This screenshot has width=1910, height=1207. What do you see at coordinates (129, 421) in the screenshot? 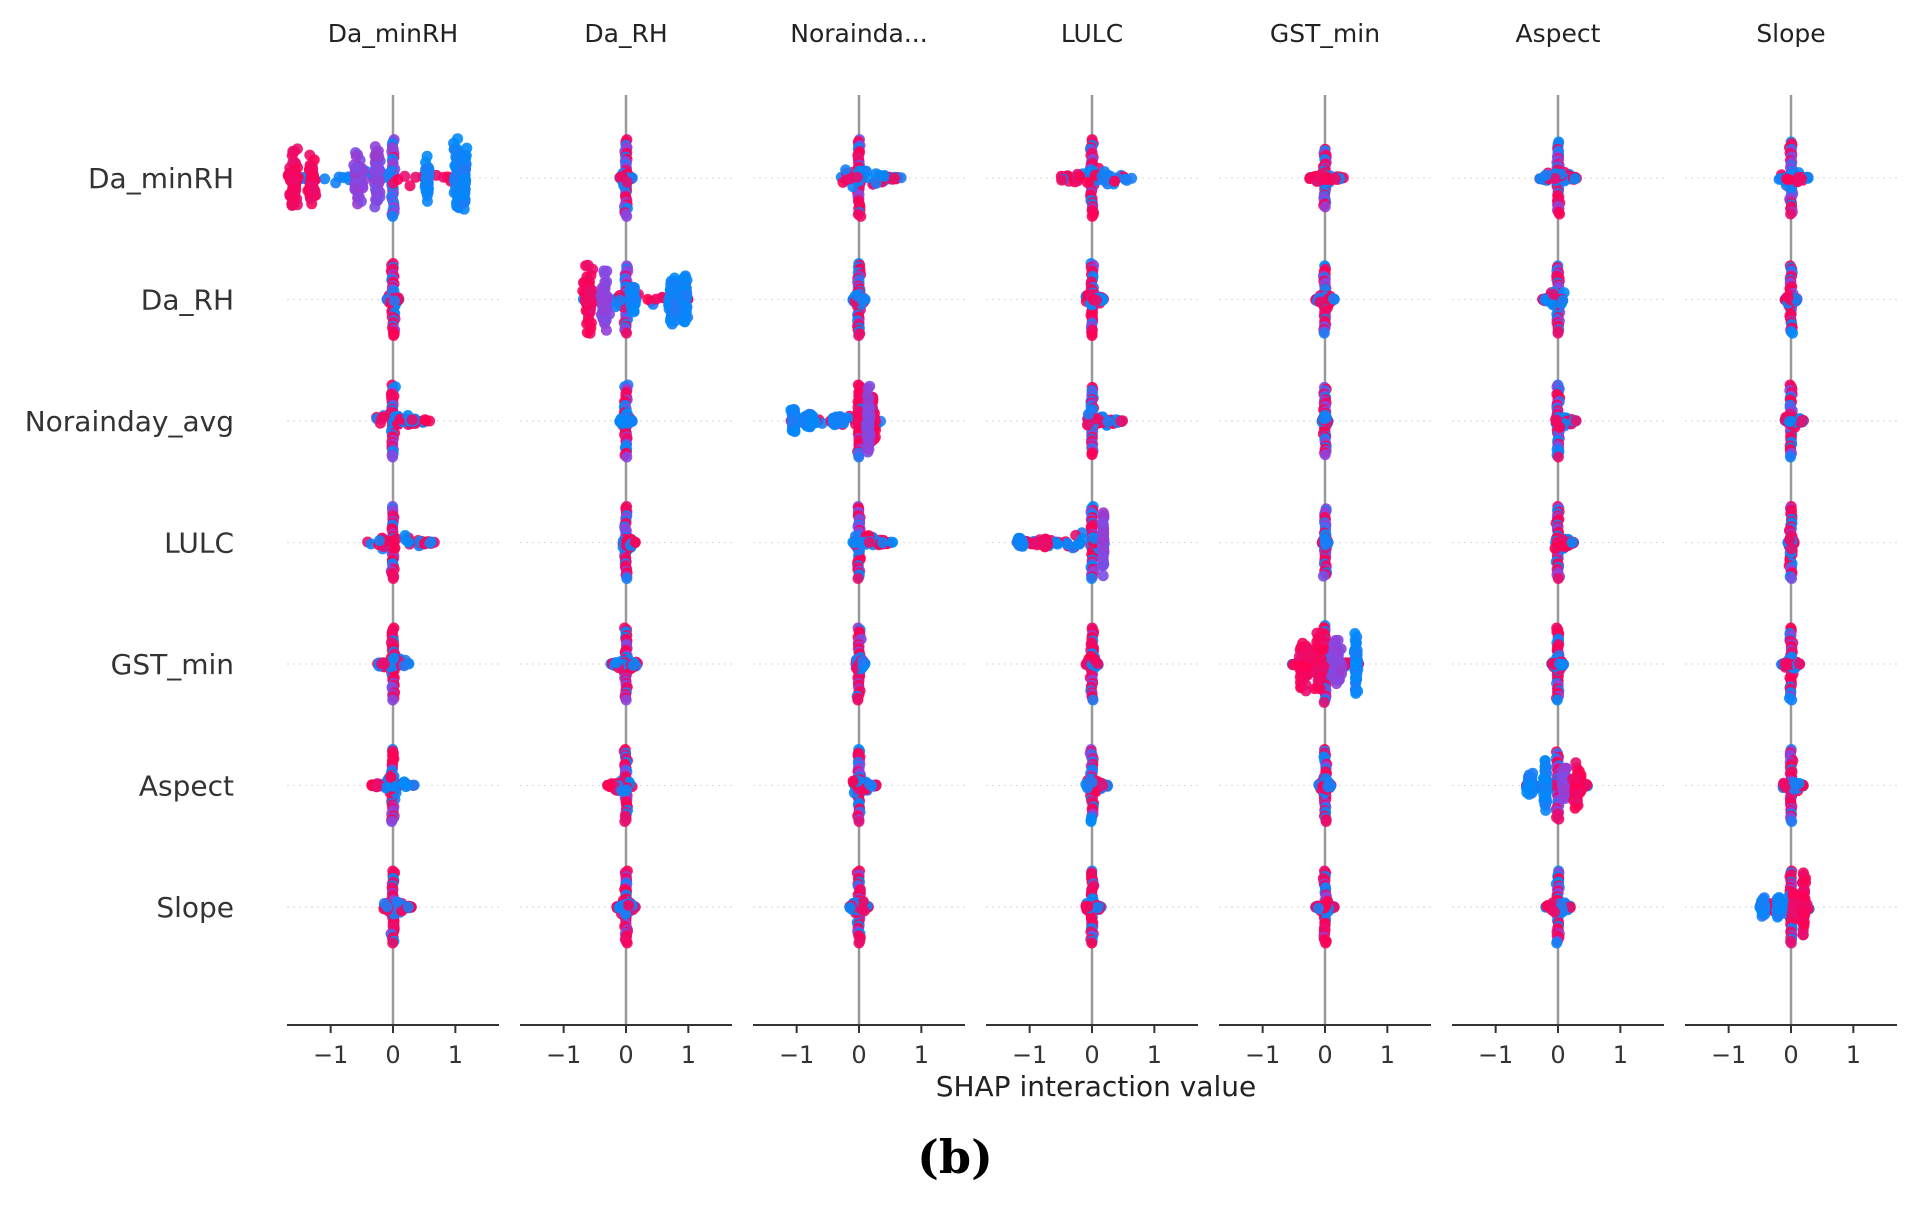
I see `row-label: Norainday_avg` at bounding box center [129, 421].